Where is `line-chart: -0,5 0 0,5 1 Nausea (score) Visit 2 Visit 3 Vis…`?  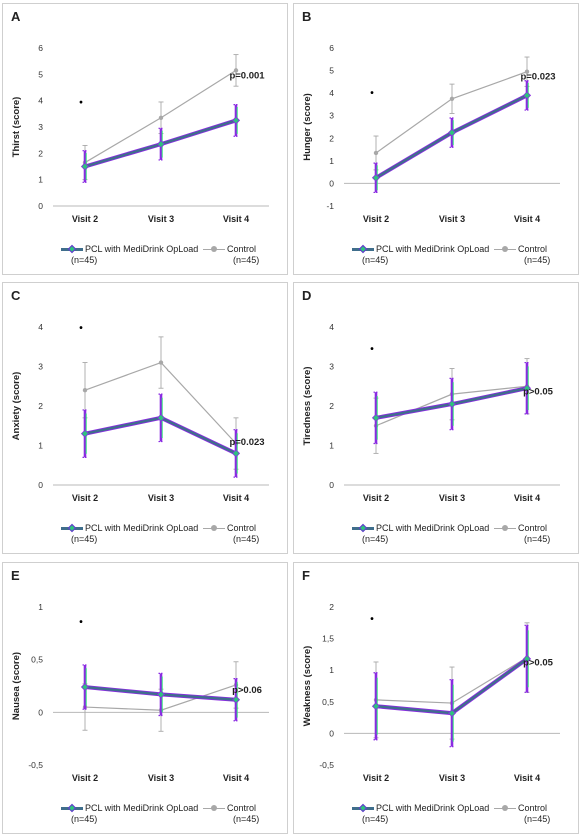
line-chart: -0,5 0 0,5 1 Nausea (score) Visit 2 Visit 3 Vis… is located at coordinates (140, 692).